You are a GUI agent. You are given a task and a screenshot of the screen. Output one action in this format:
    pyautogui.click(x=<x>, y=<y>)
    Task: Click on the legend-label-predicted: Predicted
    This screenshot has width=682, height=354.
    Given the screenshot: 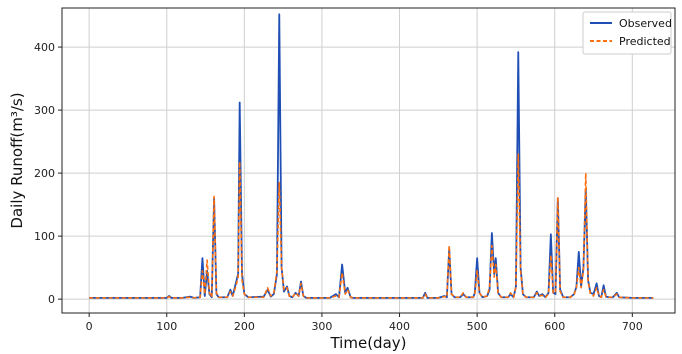 What is the action you would take?
    pyautogui.click(x=645, y=41)
    